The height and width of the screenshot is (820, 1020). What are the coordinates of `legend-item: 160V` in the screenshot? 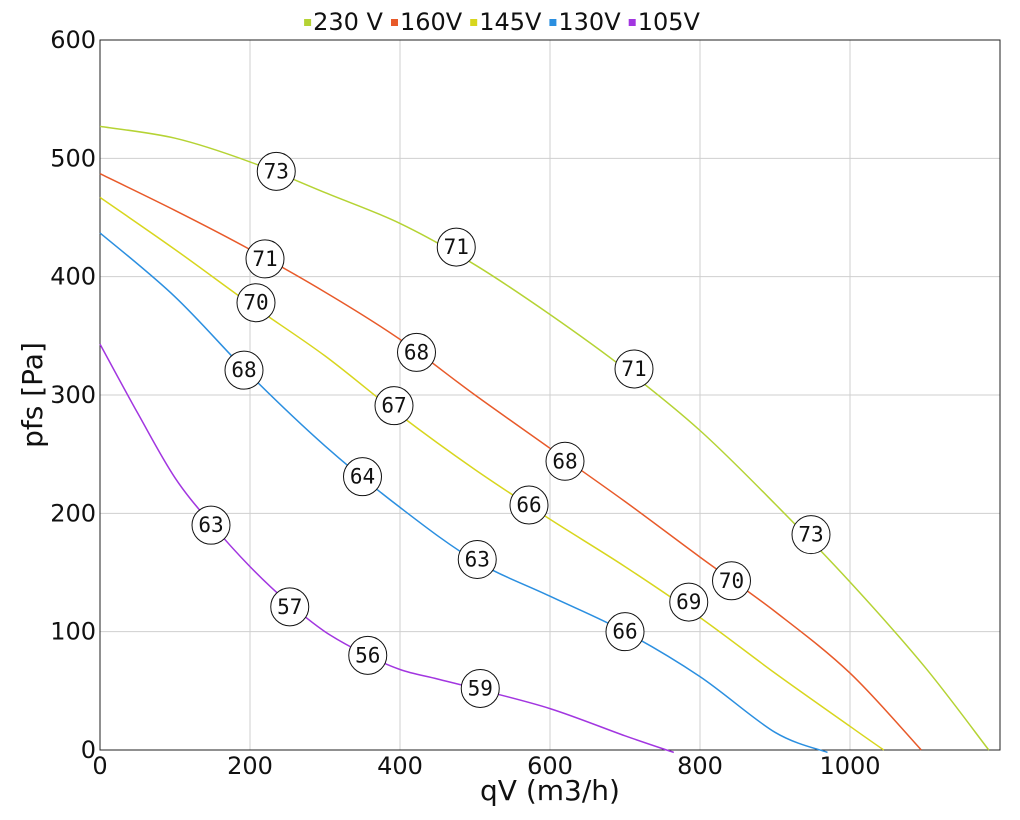 It's located at (427, 22).